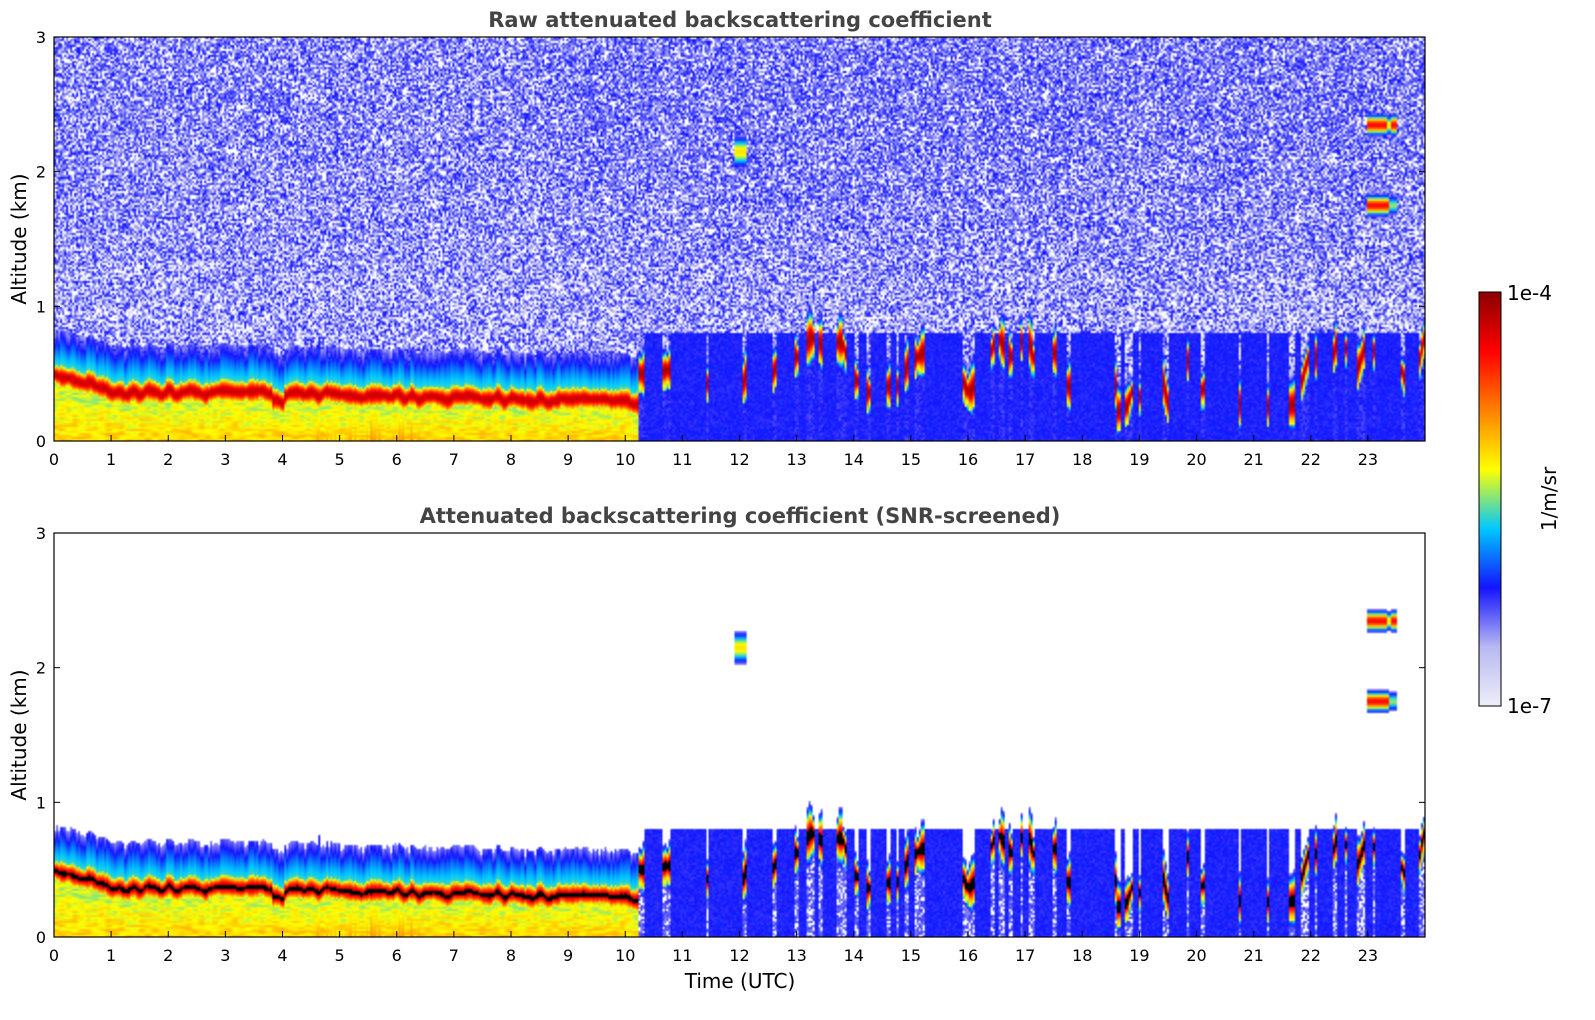 The width and height of the screenshot is (1595, 1020). Describe the element at coordinates (1529, 706) in the screenshot. I see `colorbar-min-label: 1e-7` at that location.